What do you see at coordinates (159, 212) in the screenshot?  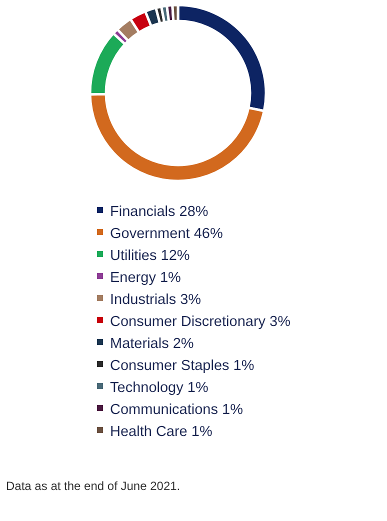 I see `legend-label: Financials 28%` at bounding box center [159, 212].